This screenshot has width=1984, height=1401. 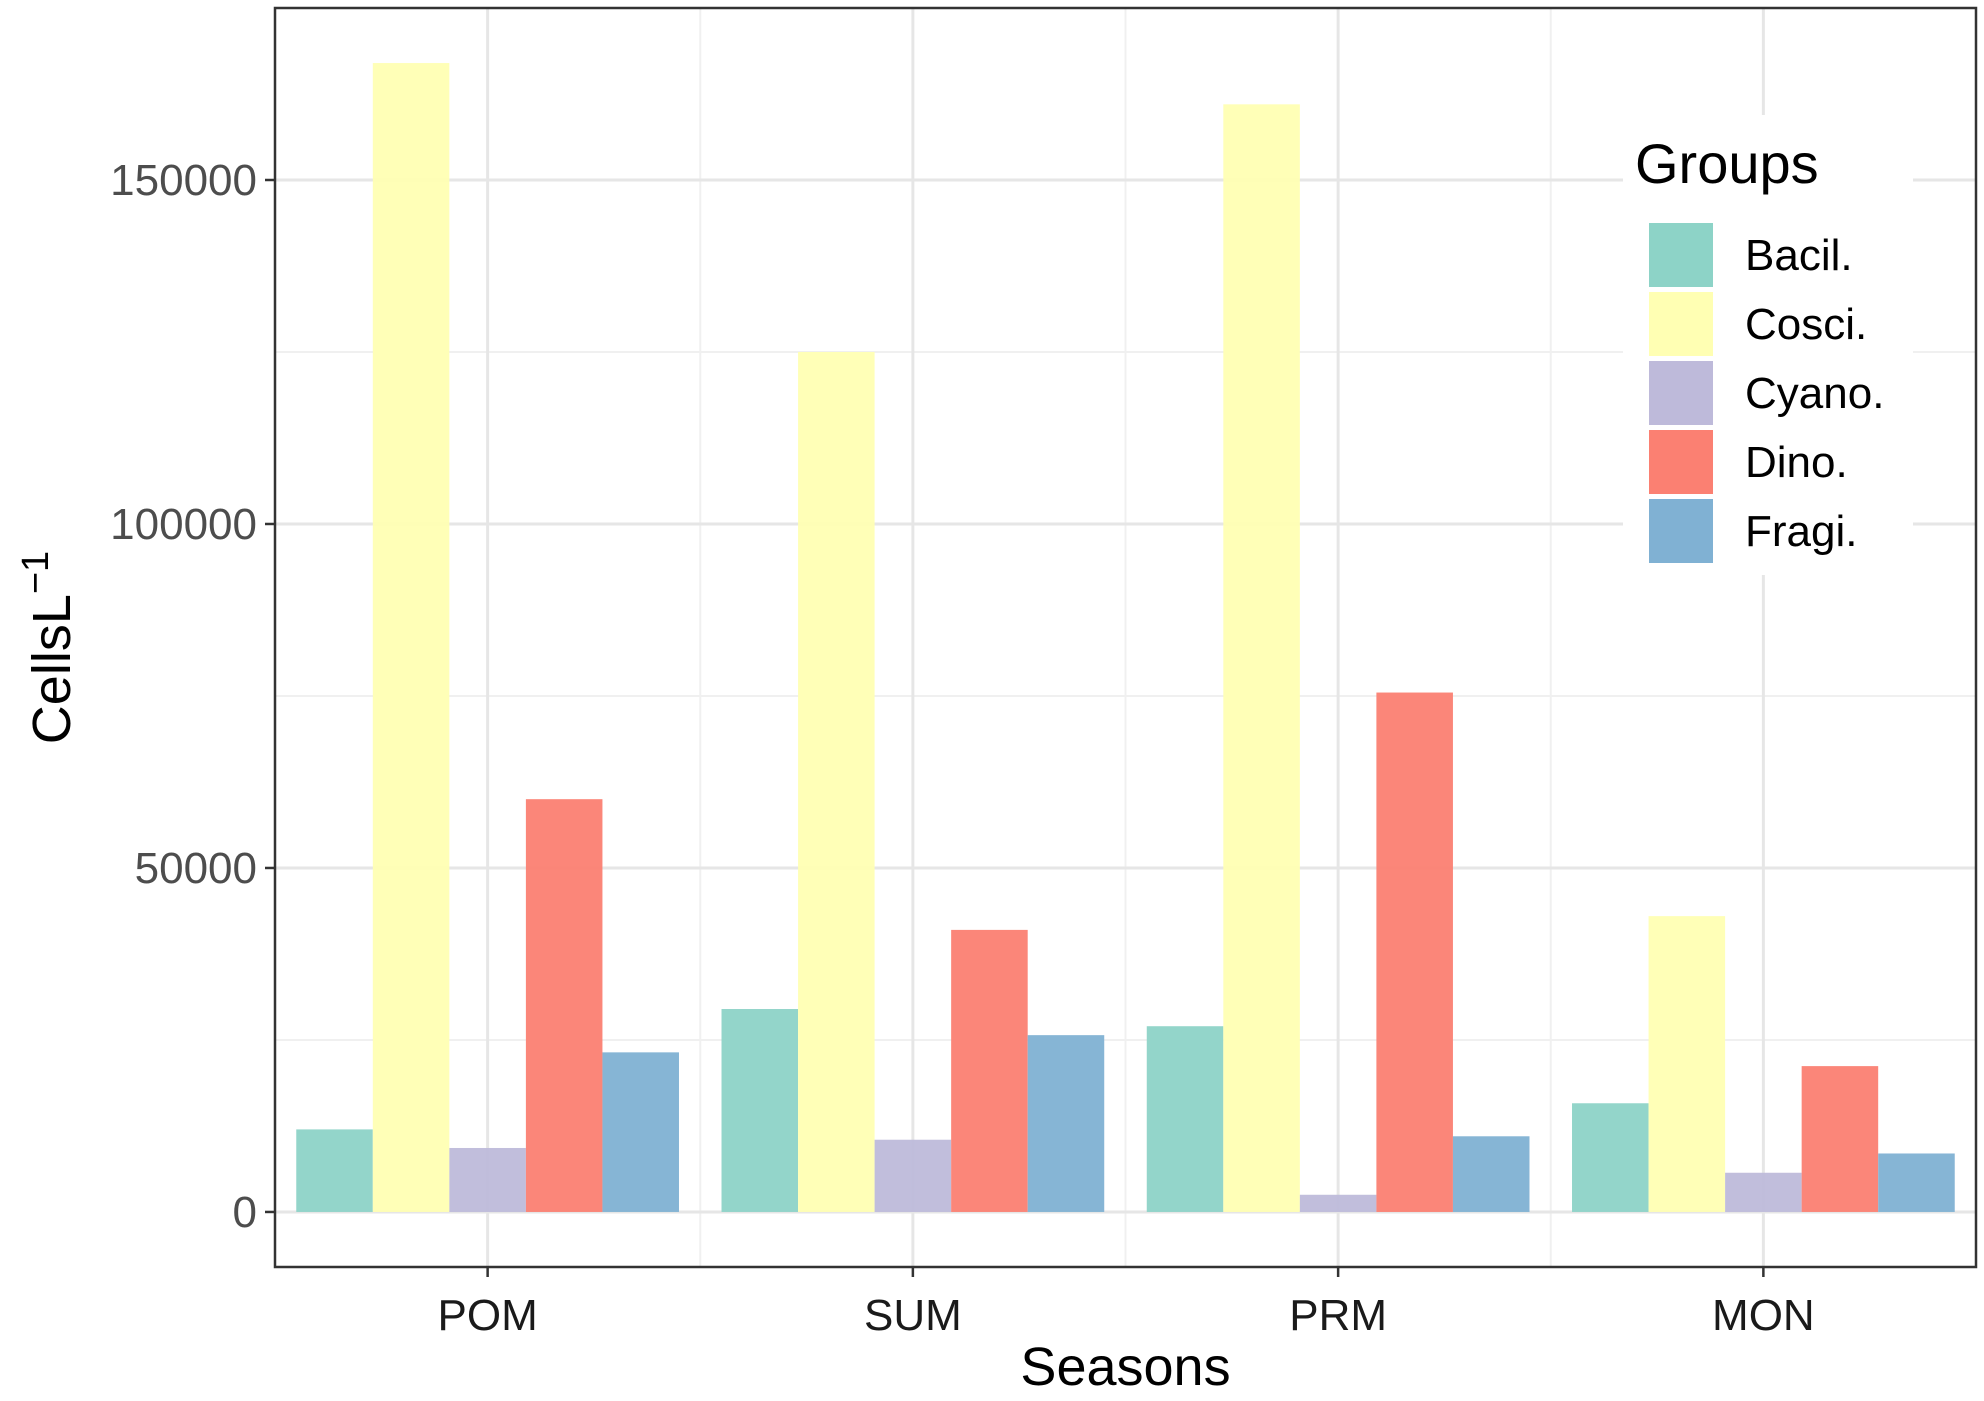 What do you see at coordinates (1414, 952) in the screenshot?
I see `bar-prm-dino` at bounding box center [1414, 952].